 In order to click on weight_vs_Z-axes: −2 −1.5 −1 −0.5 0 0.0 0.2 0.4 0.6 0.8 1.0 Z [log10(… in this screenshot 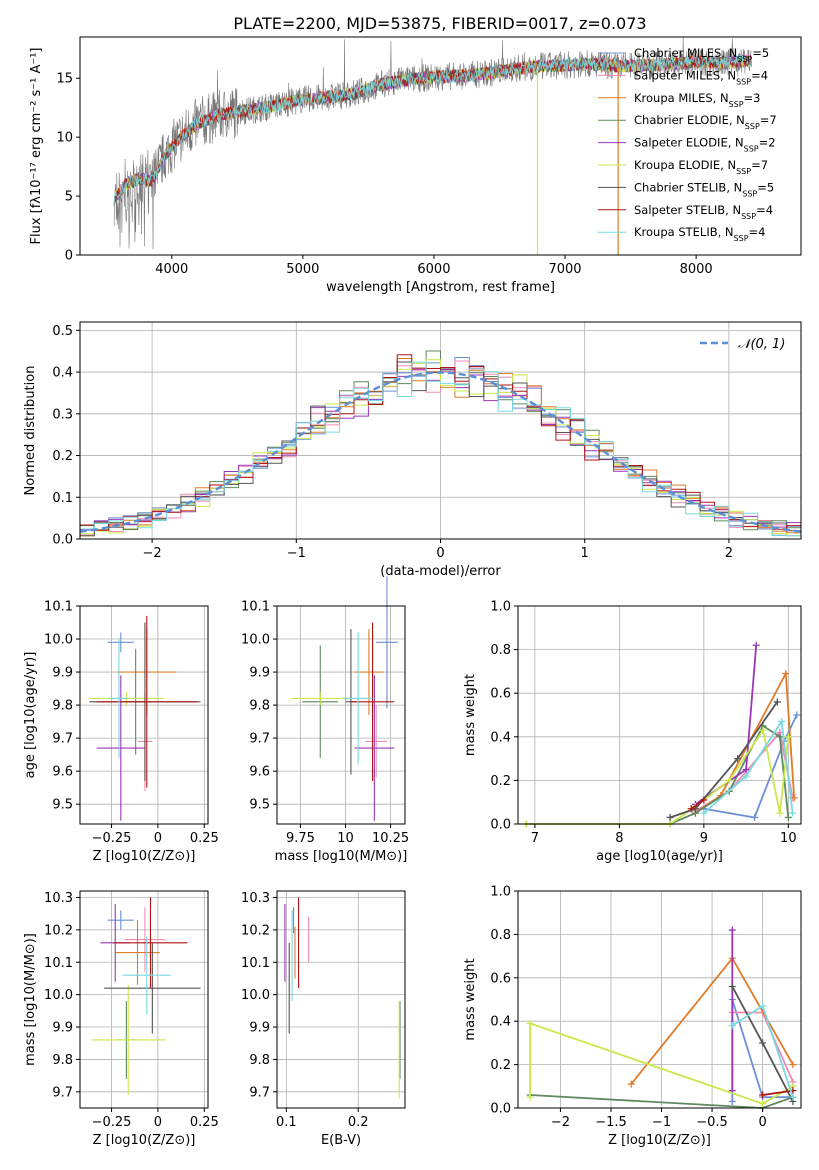, I will do `click(632, 1016)`.